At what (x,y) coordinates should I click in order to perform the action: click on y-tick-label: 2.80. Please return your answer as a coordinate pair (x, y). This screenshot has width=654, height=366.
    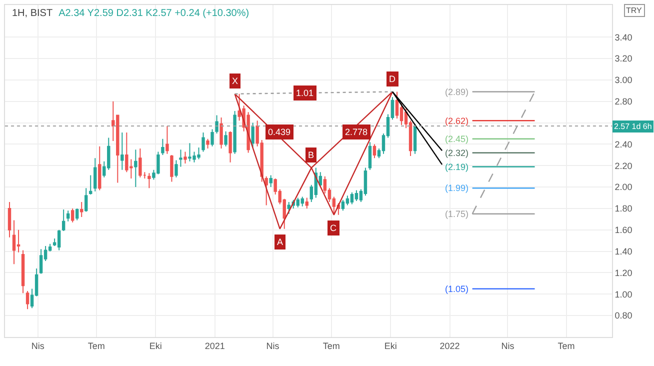
    Looking at the image, I should click on (623, 101).